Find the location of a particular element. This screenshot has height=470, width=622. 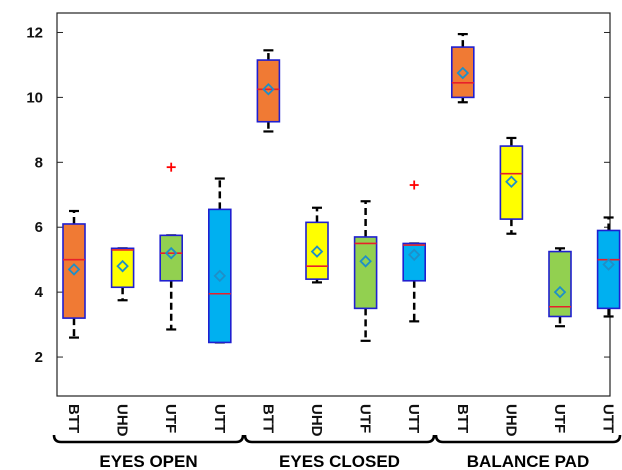

box-eyes-open-utt is located at coordinates (220, 260).